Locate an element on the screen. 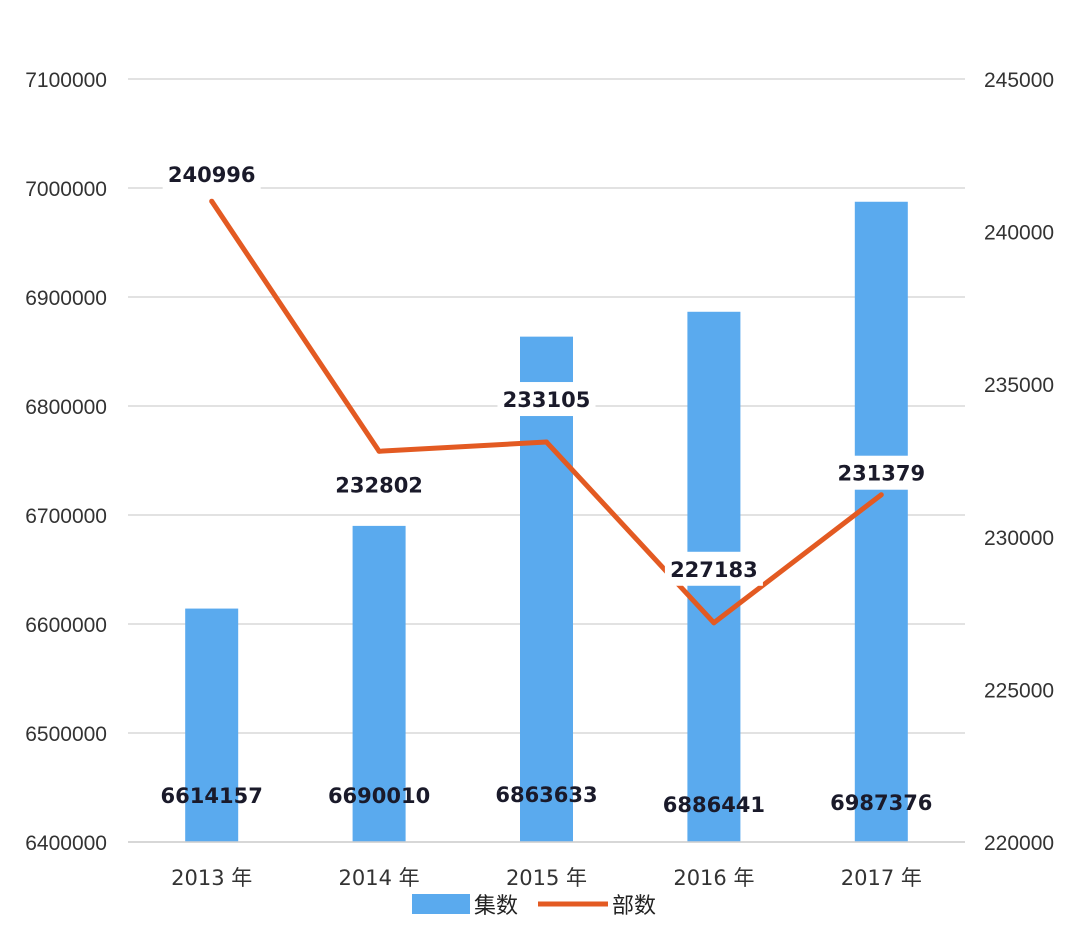 This screenshot has height=950, width=1080. right-tick-label: 240000 is located at coordinates (1019, 233).